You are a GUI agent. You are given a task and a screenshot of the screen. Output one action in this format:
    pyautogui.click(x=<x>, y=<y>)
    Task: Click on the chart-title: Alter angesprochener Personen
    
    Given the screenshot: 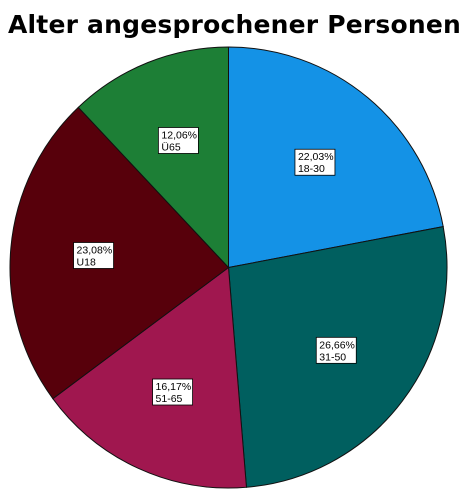 What is the action you would take?
    pyautogui.click(x=234, y=24)
    